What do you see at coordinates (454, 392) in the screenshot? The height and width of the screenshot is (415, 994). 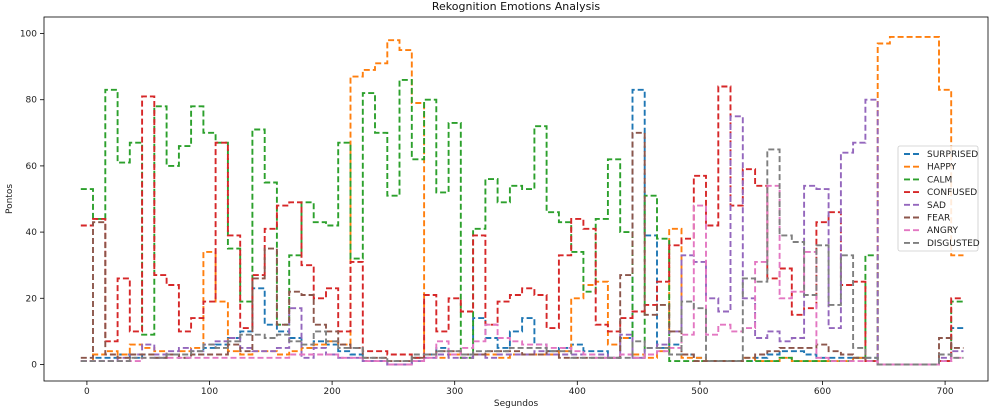 I see `x-tick-label: 300` at bounding box center [454, 392].